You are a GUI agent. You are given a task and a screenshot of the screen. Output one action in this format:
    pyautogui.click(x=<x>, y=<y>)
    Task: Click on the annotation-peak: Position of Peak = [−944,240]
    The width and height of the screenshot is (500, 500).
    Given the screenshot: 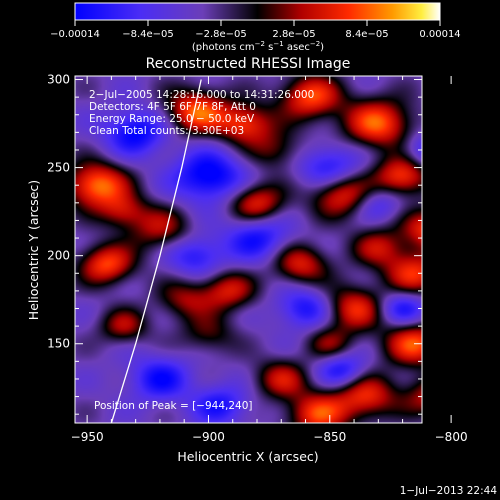 What is the action you would take?
    pyautogui.click(x=173, y=406)
    